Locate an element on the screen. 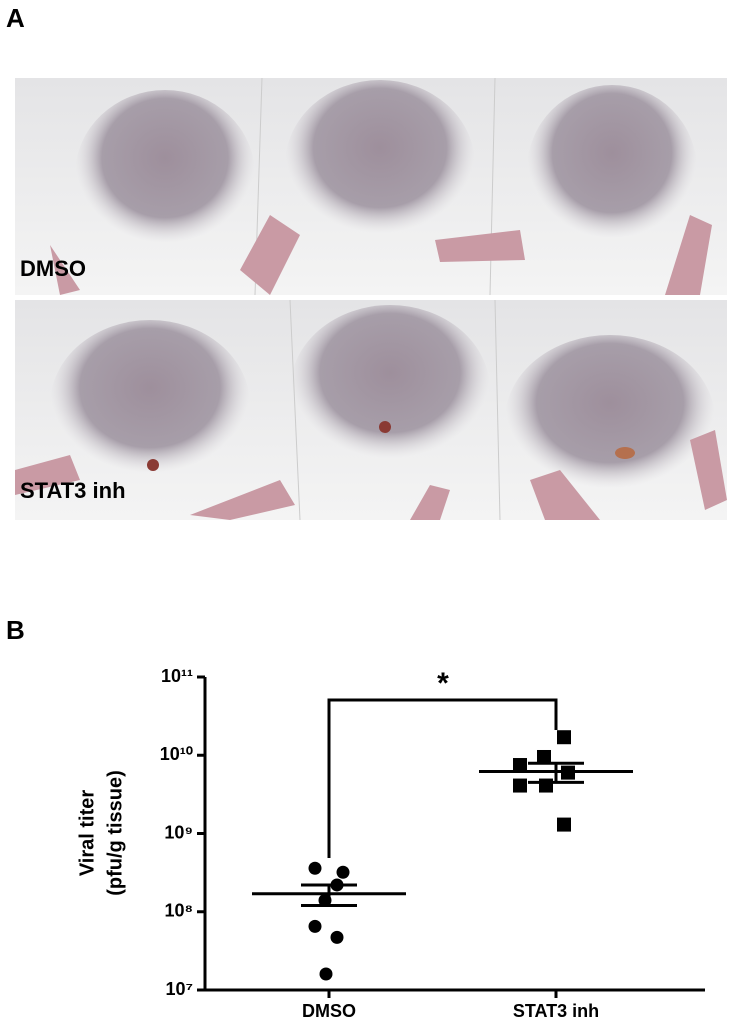 The height and width of the screenshot is (1033, 735). panel-label: B is located at coordinates (15, 630).